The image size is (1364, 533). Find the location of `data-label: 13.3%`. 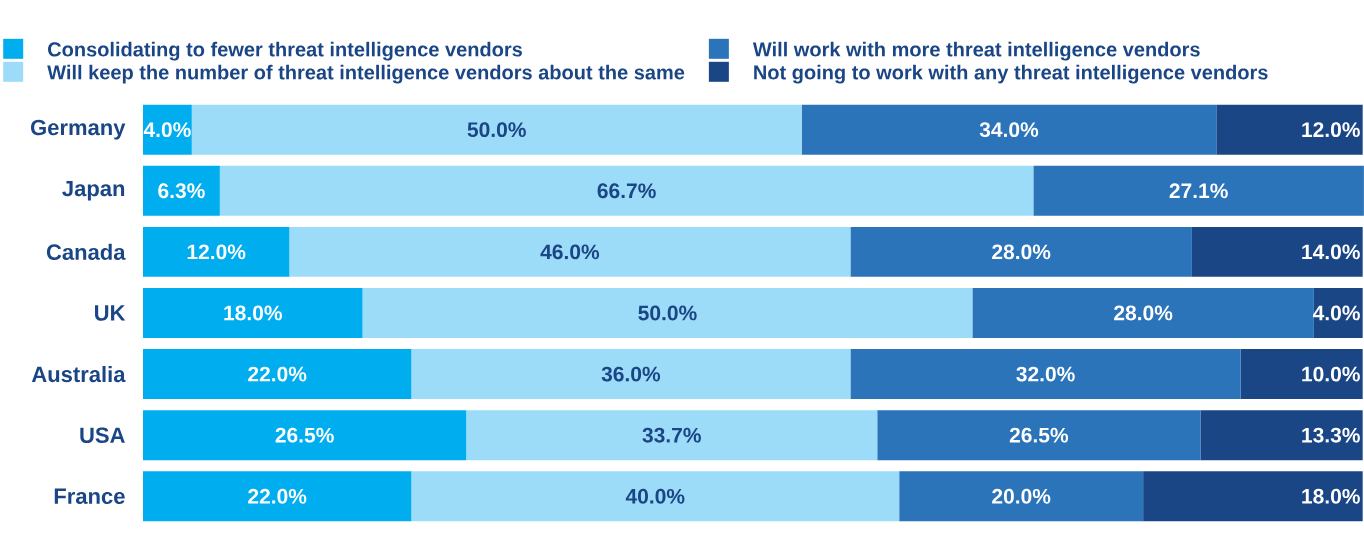

data-label: 13.3% is located at coordinates (1331, 435).